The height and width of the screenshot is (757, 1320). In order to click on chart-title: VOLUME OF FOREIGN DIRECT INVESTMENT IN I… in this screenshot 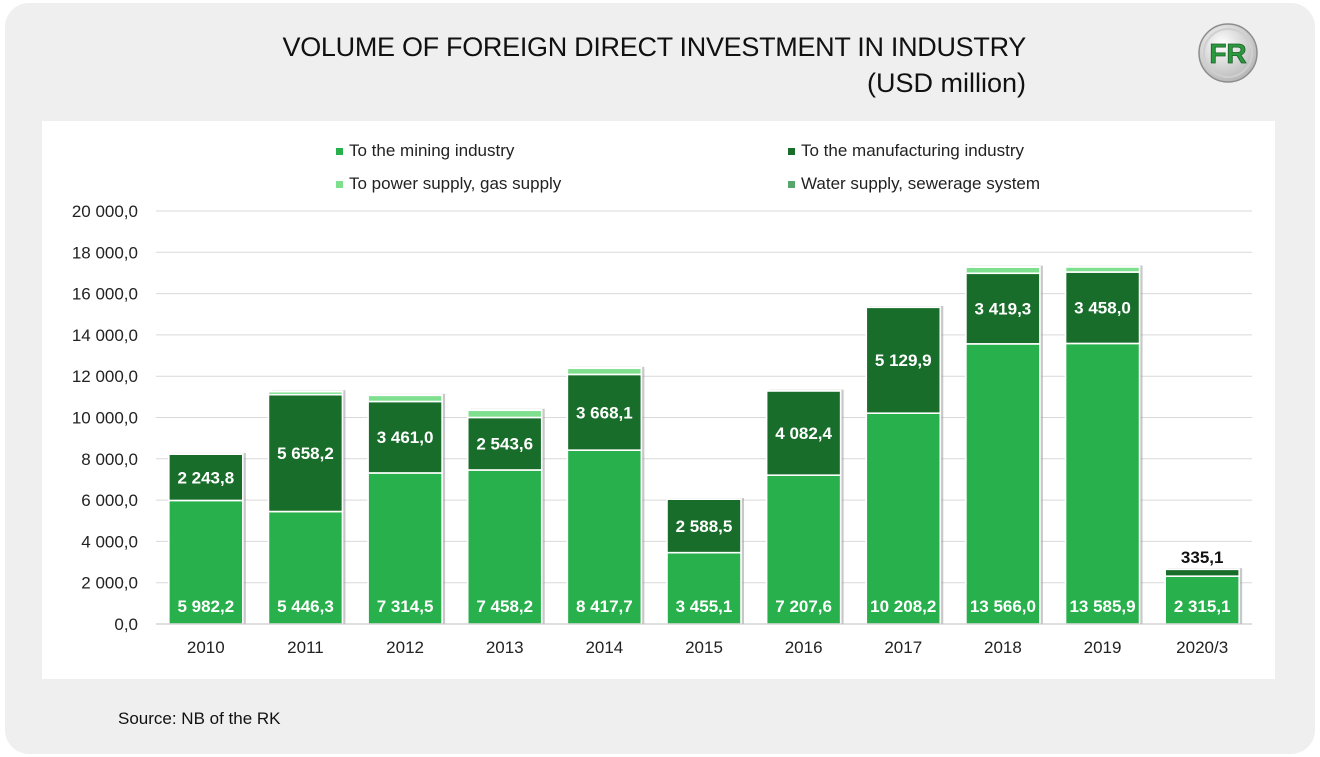, I will do `click(654, 47)`.